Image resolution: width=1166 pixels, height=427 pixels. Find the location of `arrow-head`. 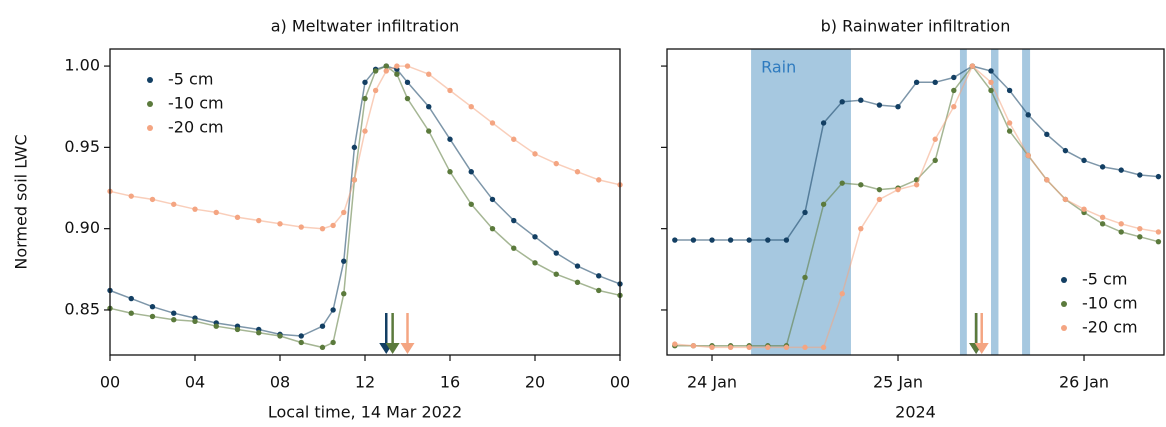

arrow-head is located at coordinates (407, 348).